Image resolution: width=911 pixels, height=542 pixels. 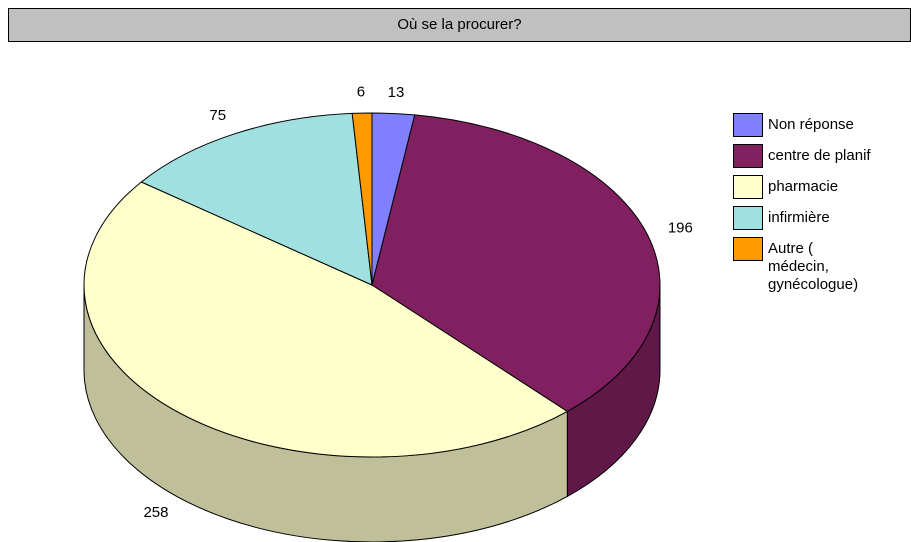 I want to click on data-label: 258, so click(x=155, y=512).